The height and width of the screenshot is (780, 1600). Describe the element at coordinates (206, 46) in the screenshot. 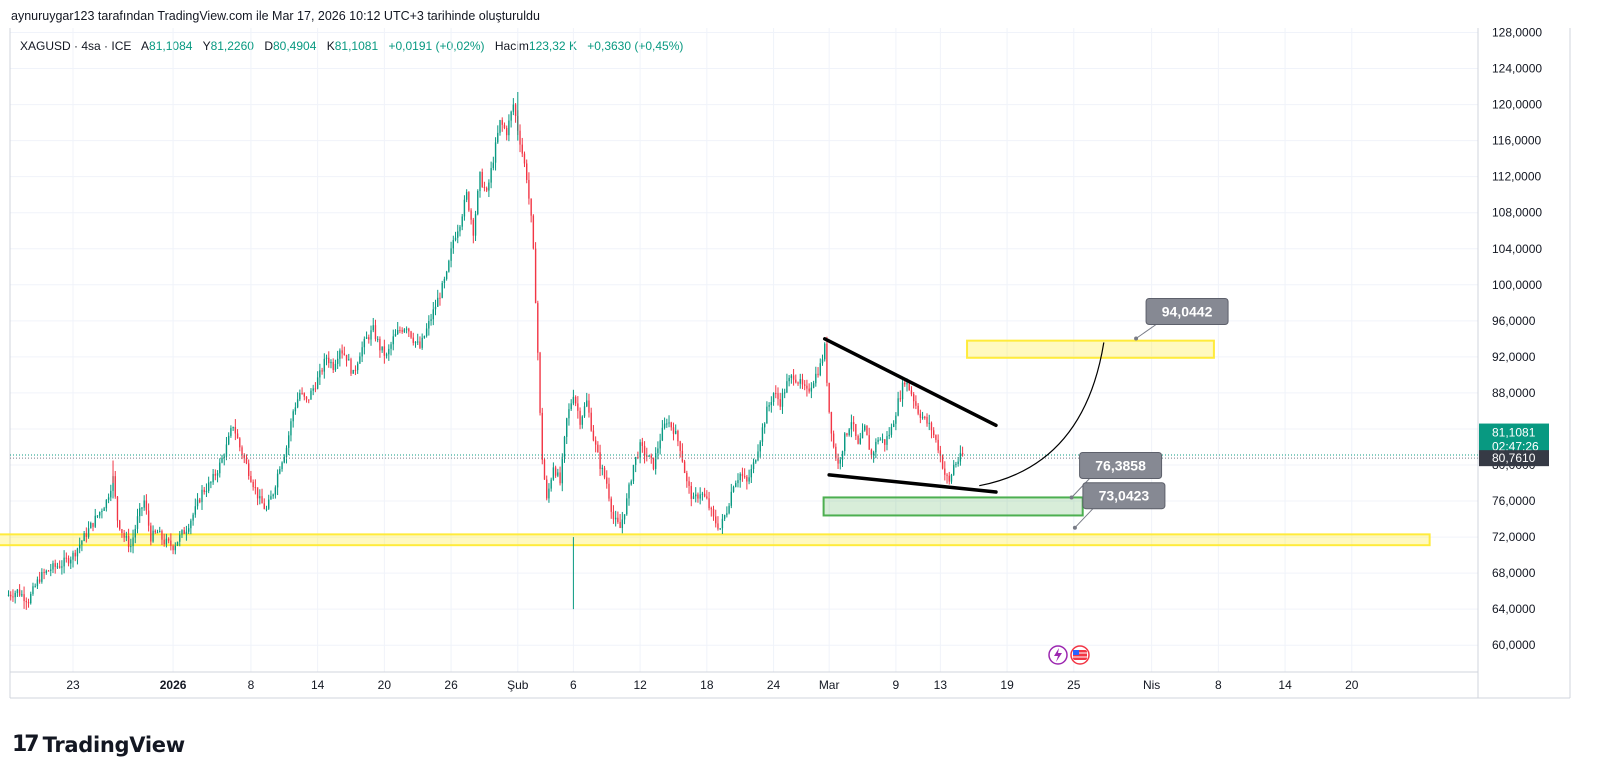

I see `high-label: Y` at that location.